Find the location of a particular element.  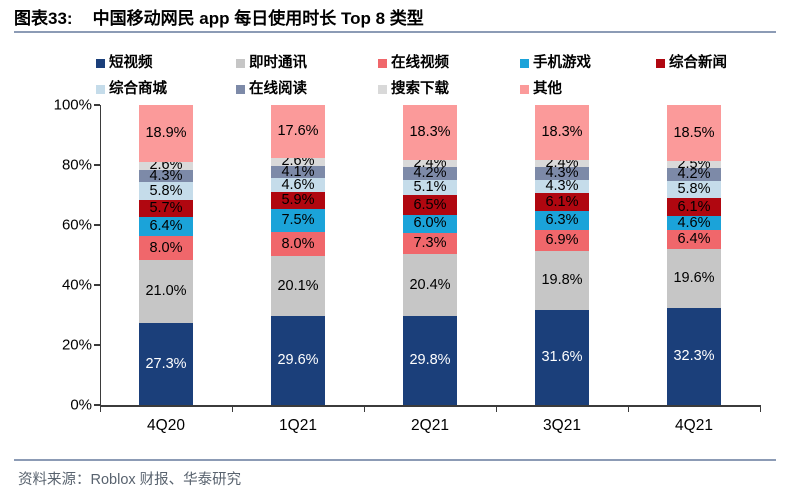

legend-item-搜索下载: 搜索下载 is located at coordinates (413, 89).